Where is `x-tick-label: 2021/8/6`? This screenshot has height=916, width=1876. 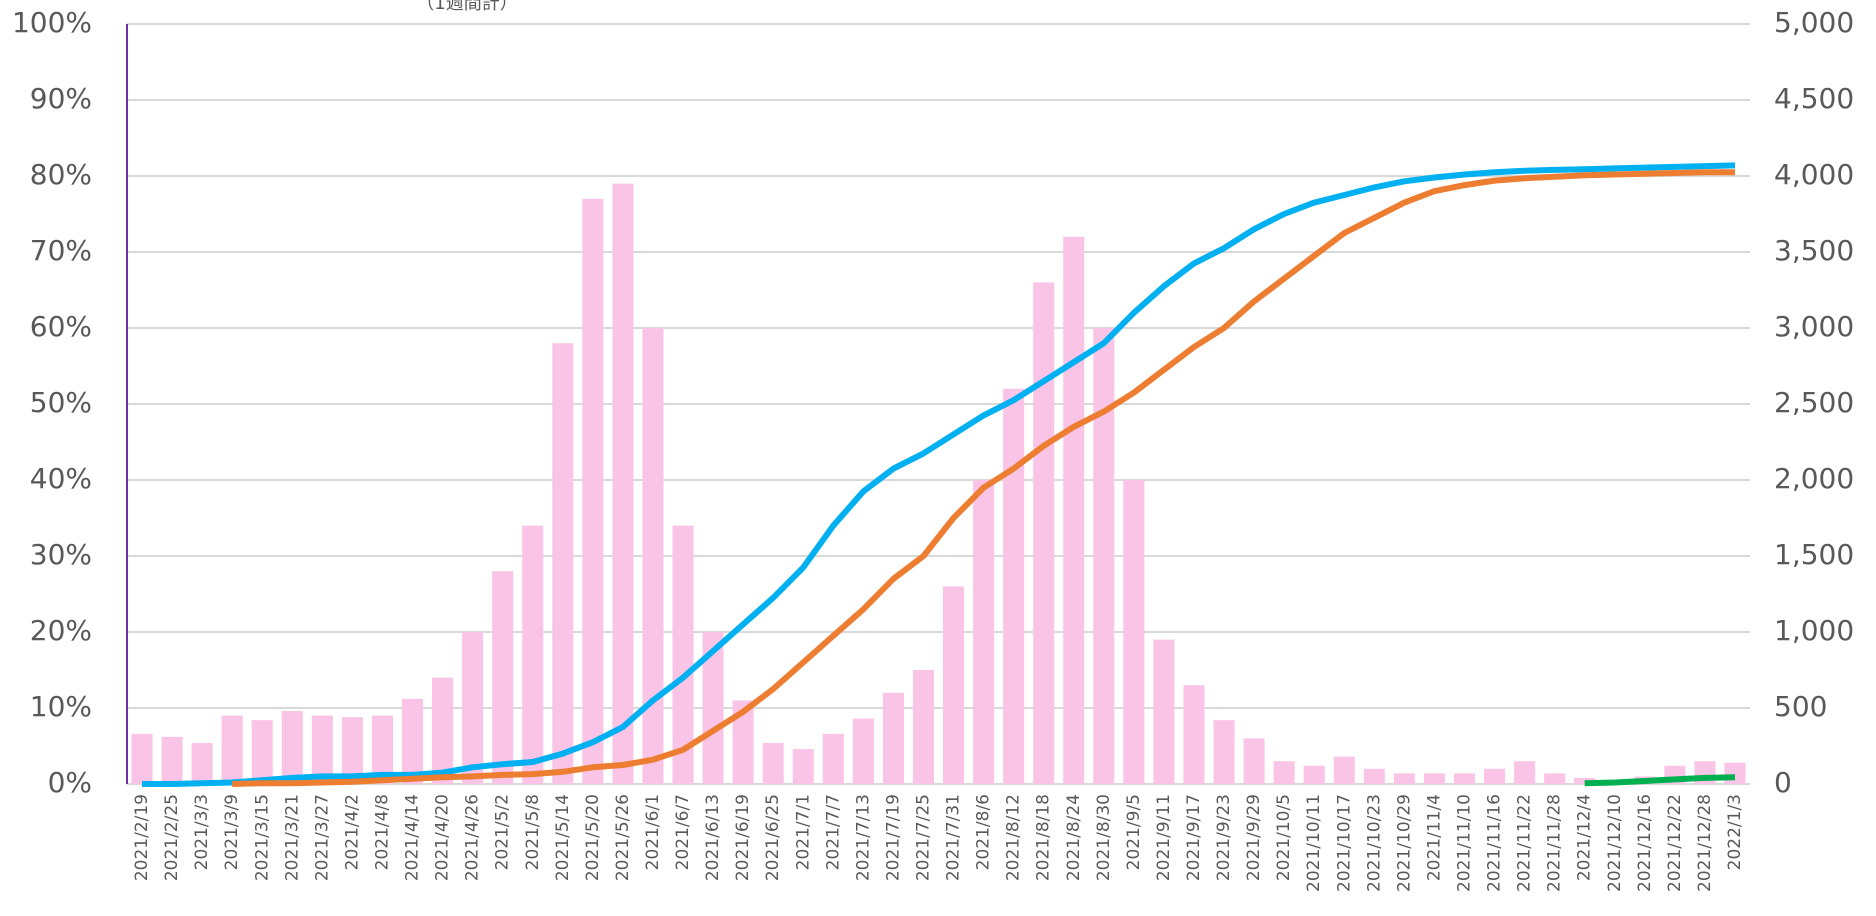
x-tick-label: 2021/8/6 is located at coordinates (984, 832).